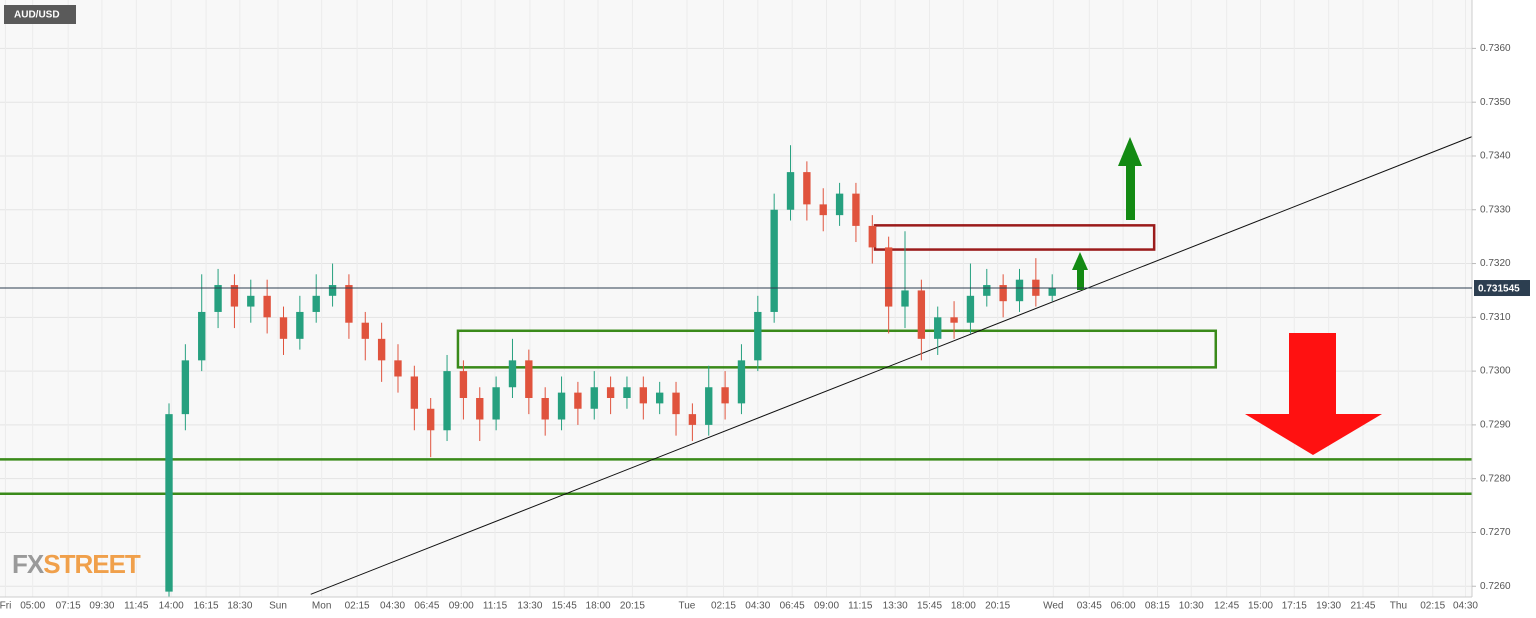 Image resolution: width=1536 pixels, height=618 pixels. I want to click on y-tick-label: 0.7290, so click(1495, 425).